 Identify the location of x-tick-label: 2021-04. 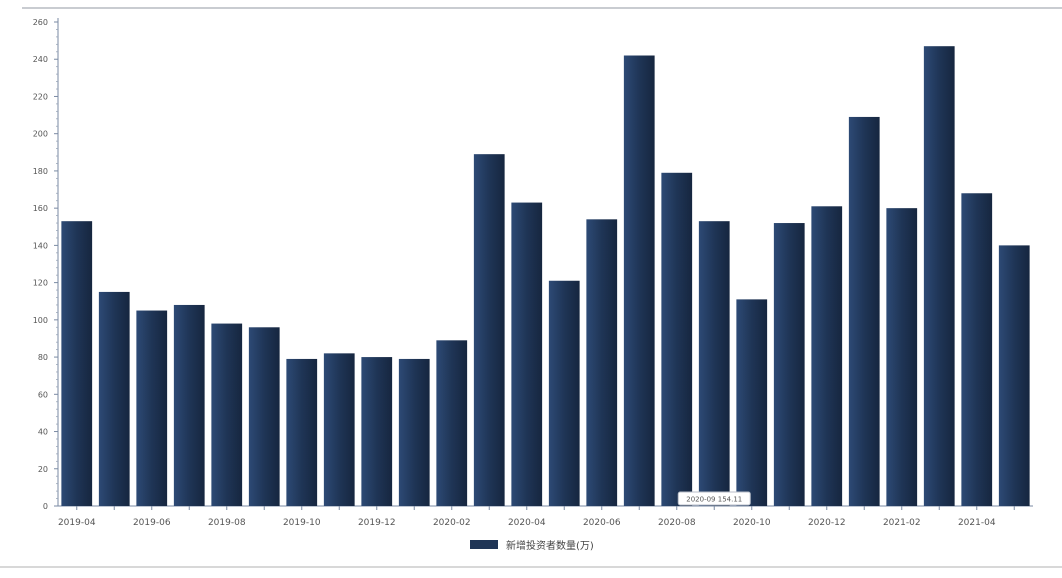
(977, 523).